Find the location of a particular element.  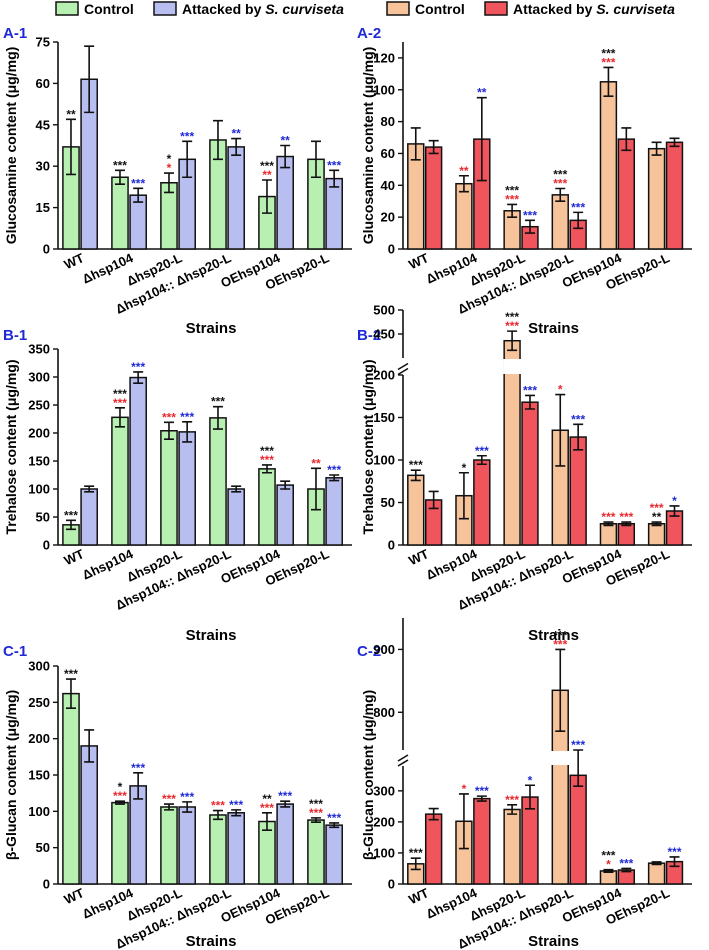

bar-c-1-hsp104-attacked is located at coordinates (138, 835).